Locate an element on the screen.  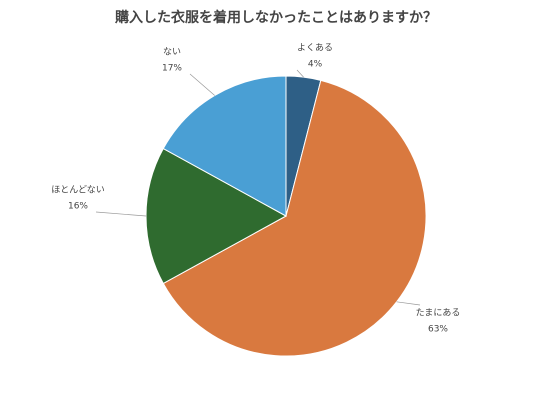
slice-label: たまにある is located at coordinates (438, 313).